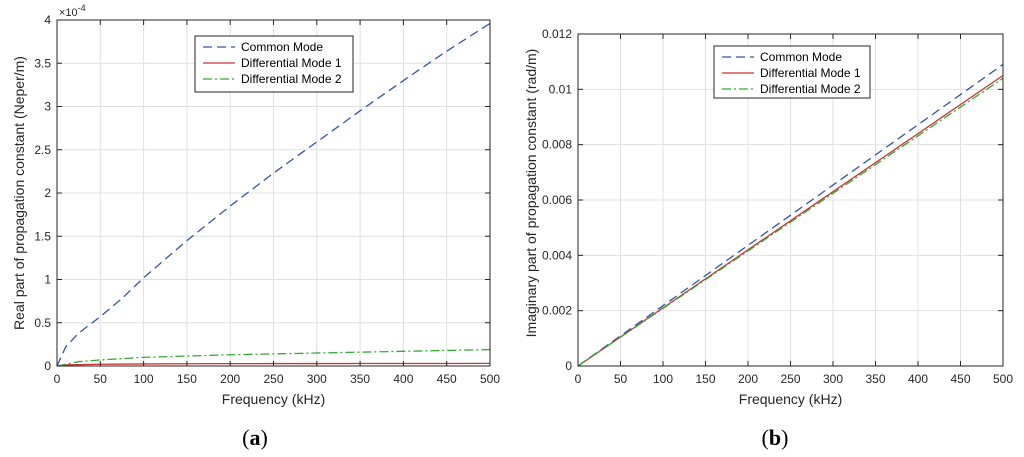  What do you see at coordinates (68, 13) in the screenshot?
I see `y-multiplier-base: ×10` at bounding box center [68, 13].